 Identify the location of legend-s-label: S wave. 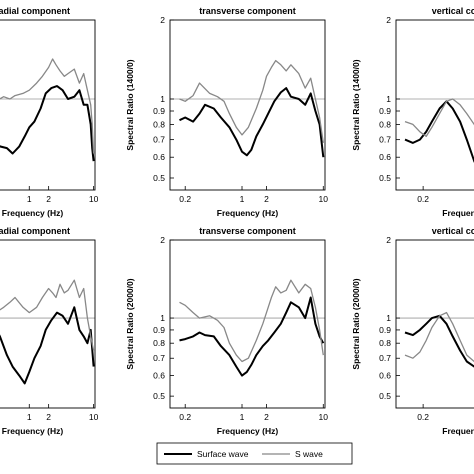
(309, 454).